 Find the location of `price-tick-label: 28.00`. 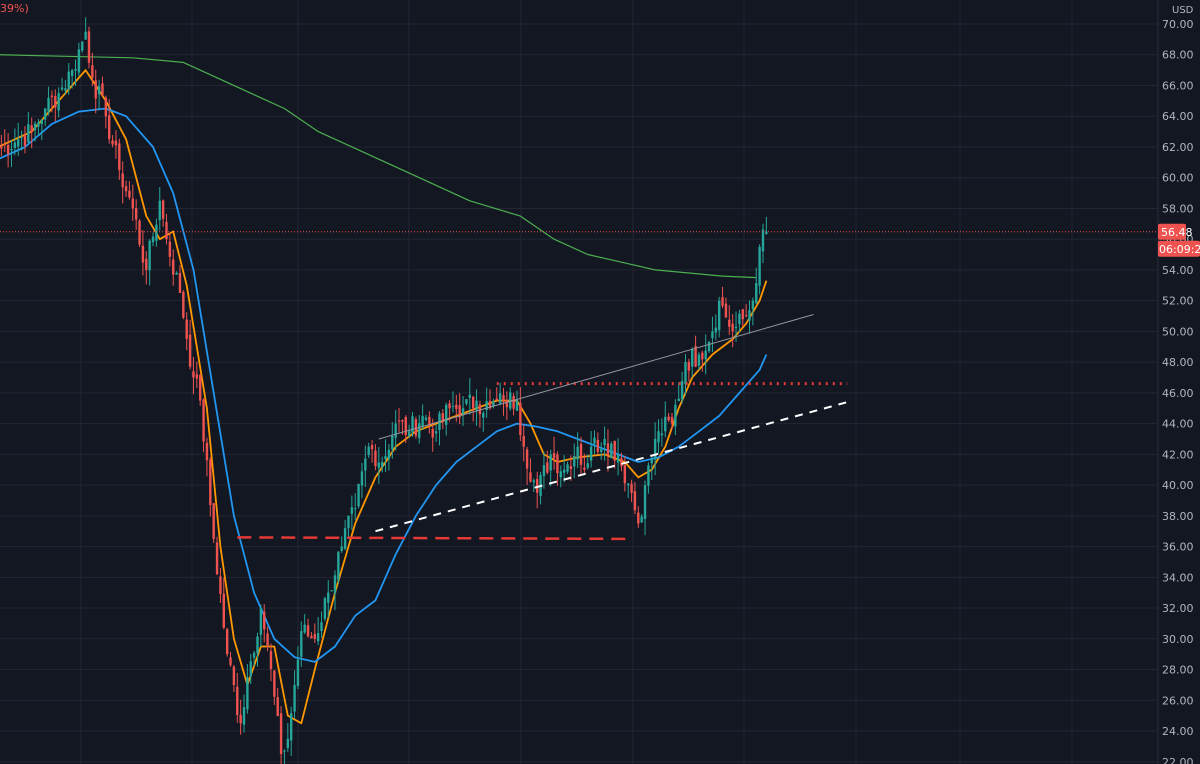

price-tick-label: 28.00 is located at coordinates (1178, 670).